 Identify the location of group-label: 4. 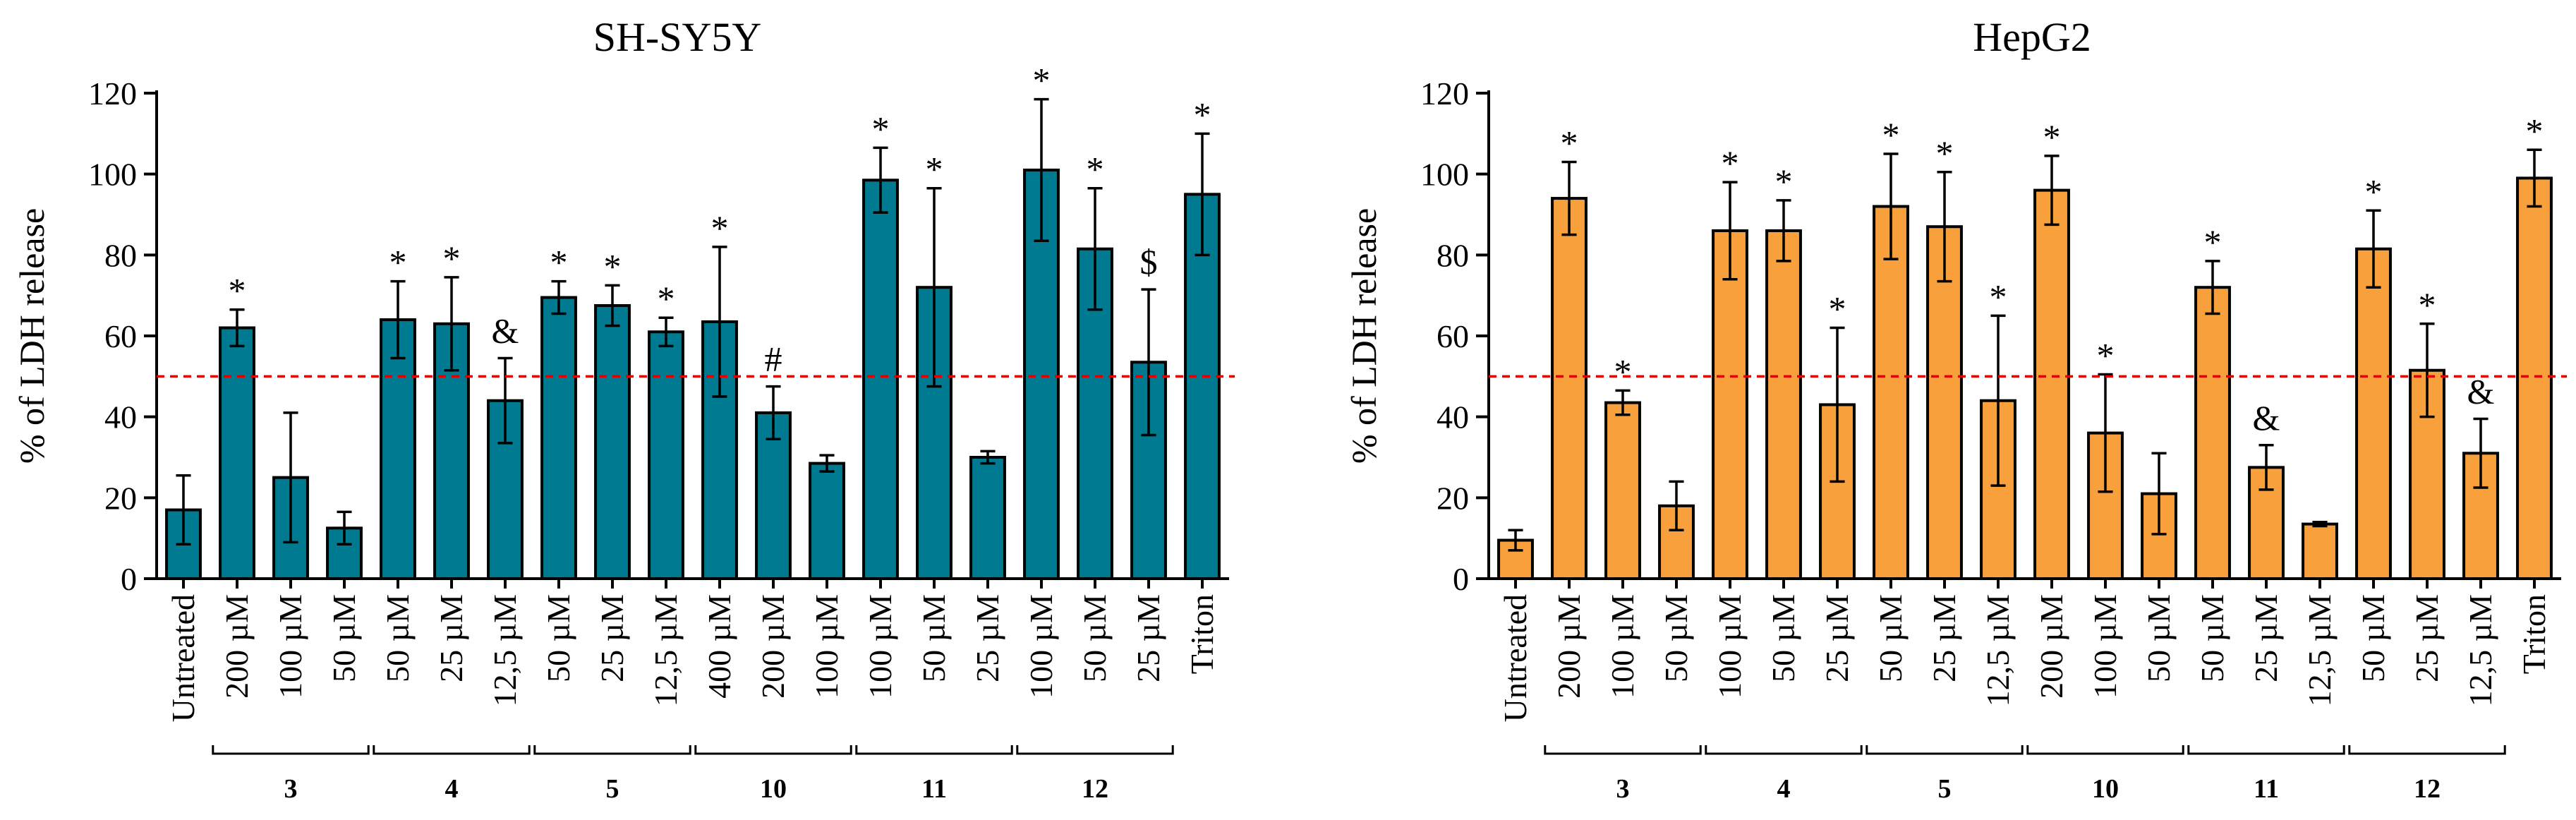
(1784, 789).